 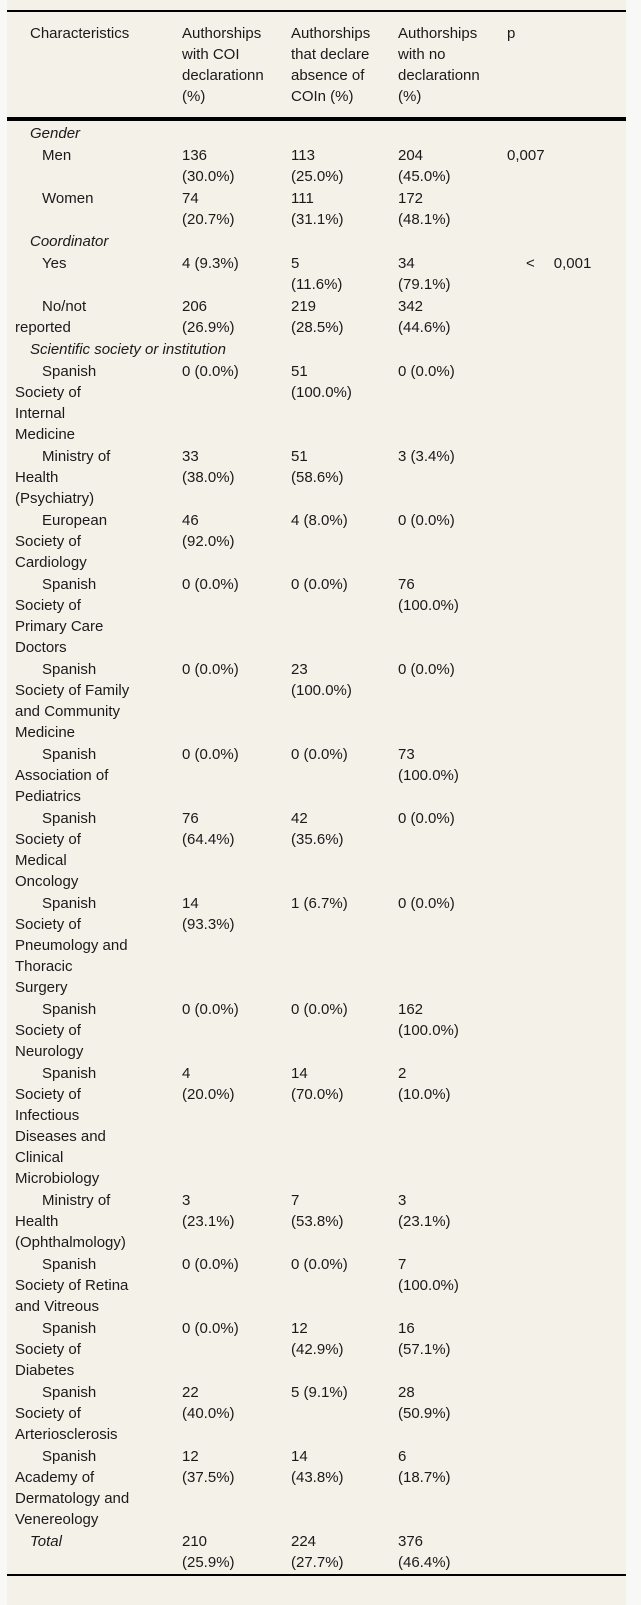 What do you see at coordinates (208, 829) in the screenshot?
I see `value-cell-coi: 76 (64.4%)` at bounding box center [208, 829].